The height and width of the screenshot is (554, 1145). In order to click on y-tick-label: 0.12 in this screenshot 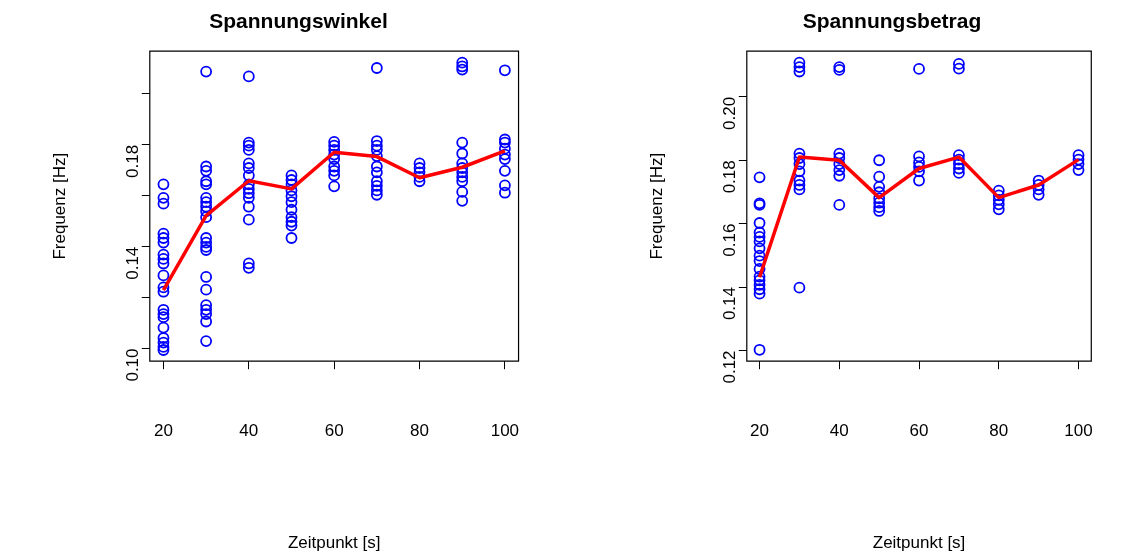, I will do `click(730, 367)`.